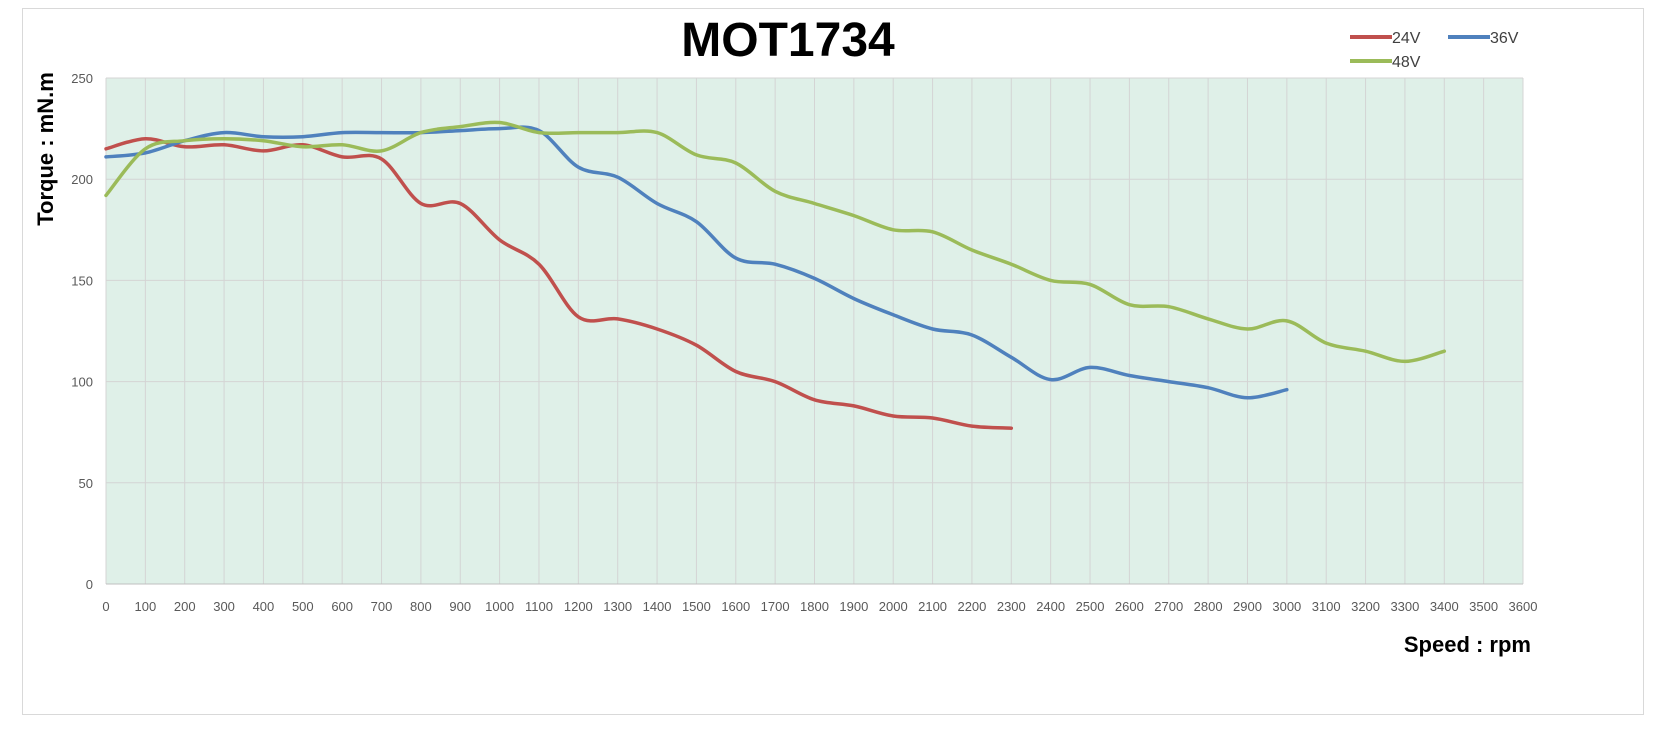 This screenshot has height=734, width=1678. What do you see at coordinates (1286, 606) in the screenshot?
I see `x-tick-label: 3000` at bounding box center [1286, 606].